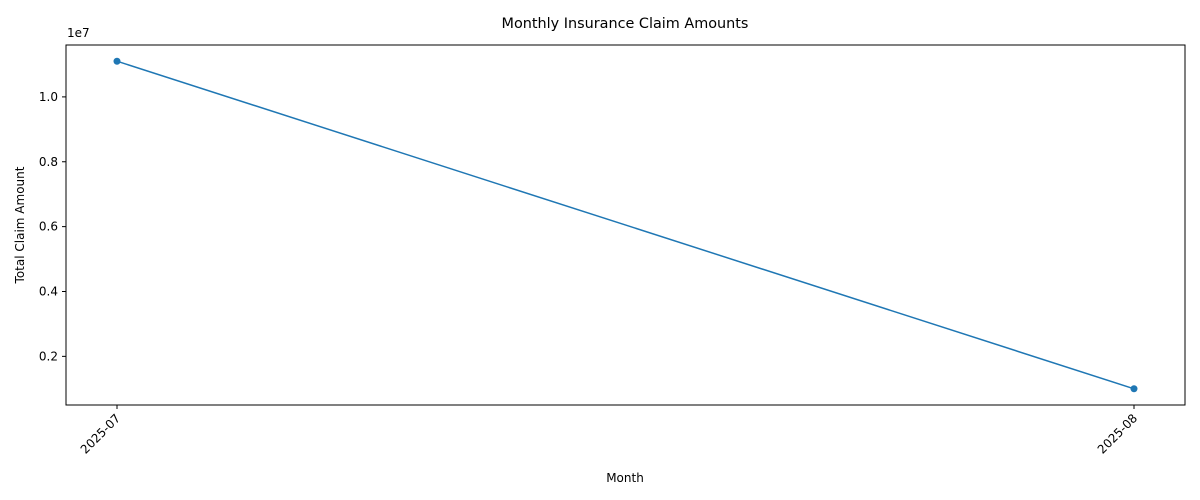 The height and width of the screenshot is (500, 1200). What do you see at coordinates (1117, 433) in the screenshot?
I see `x-tick-label: 2025-08` at bounding box center [1117, 433].